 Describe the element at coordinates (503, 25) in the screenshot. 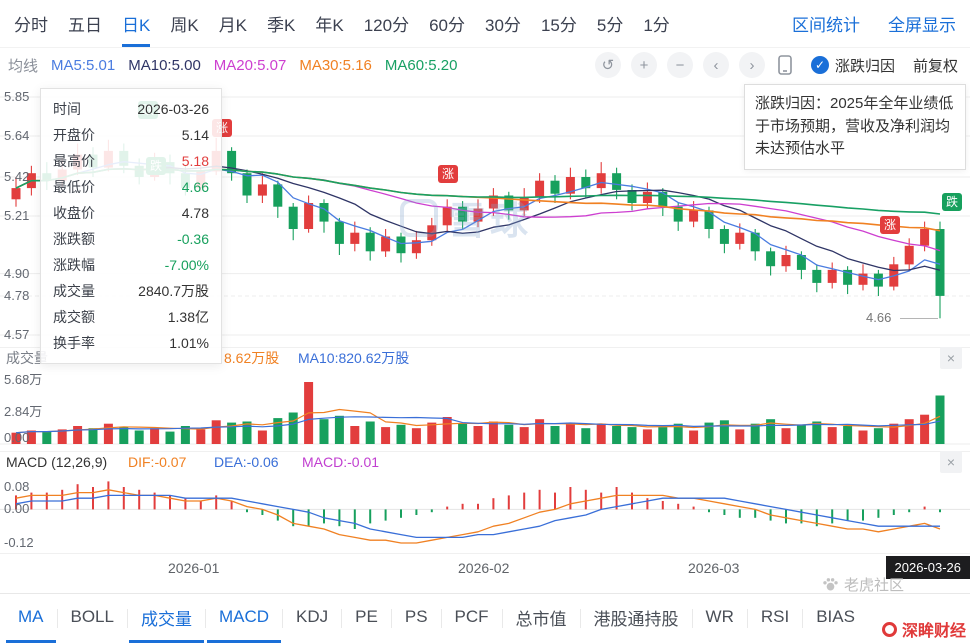

I see `tab-30min: 30分` at that location.